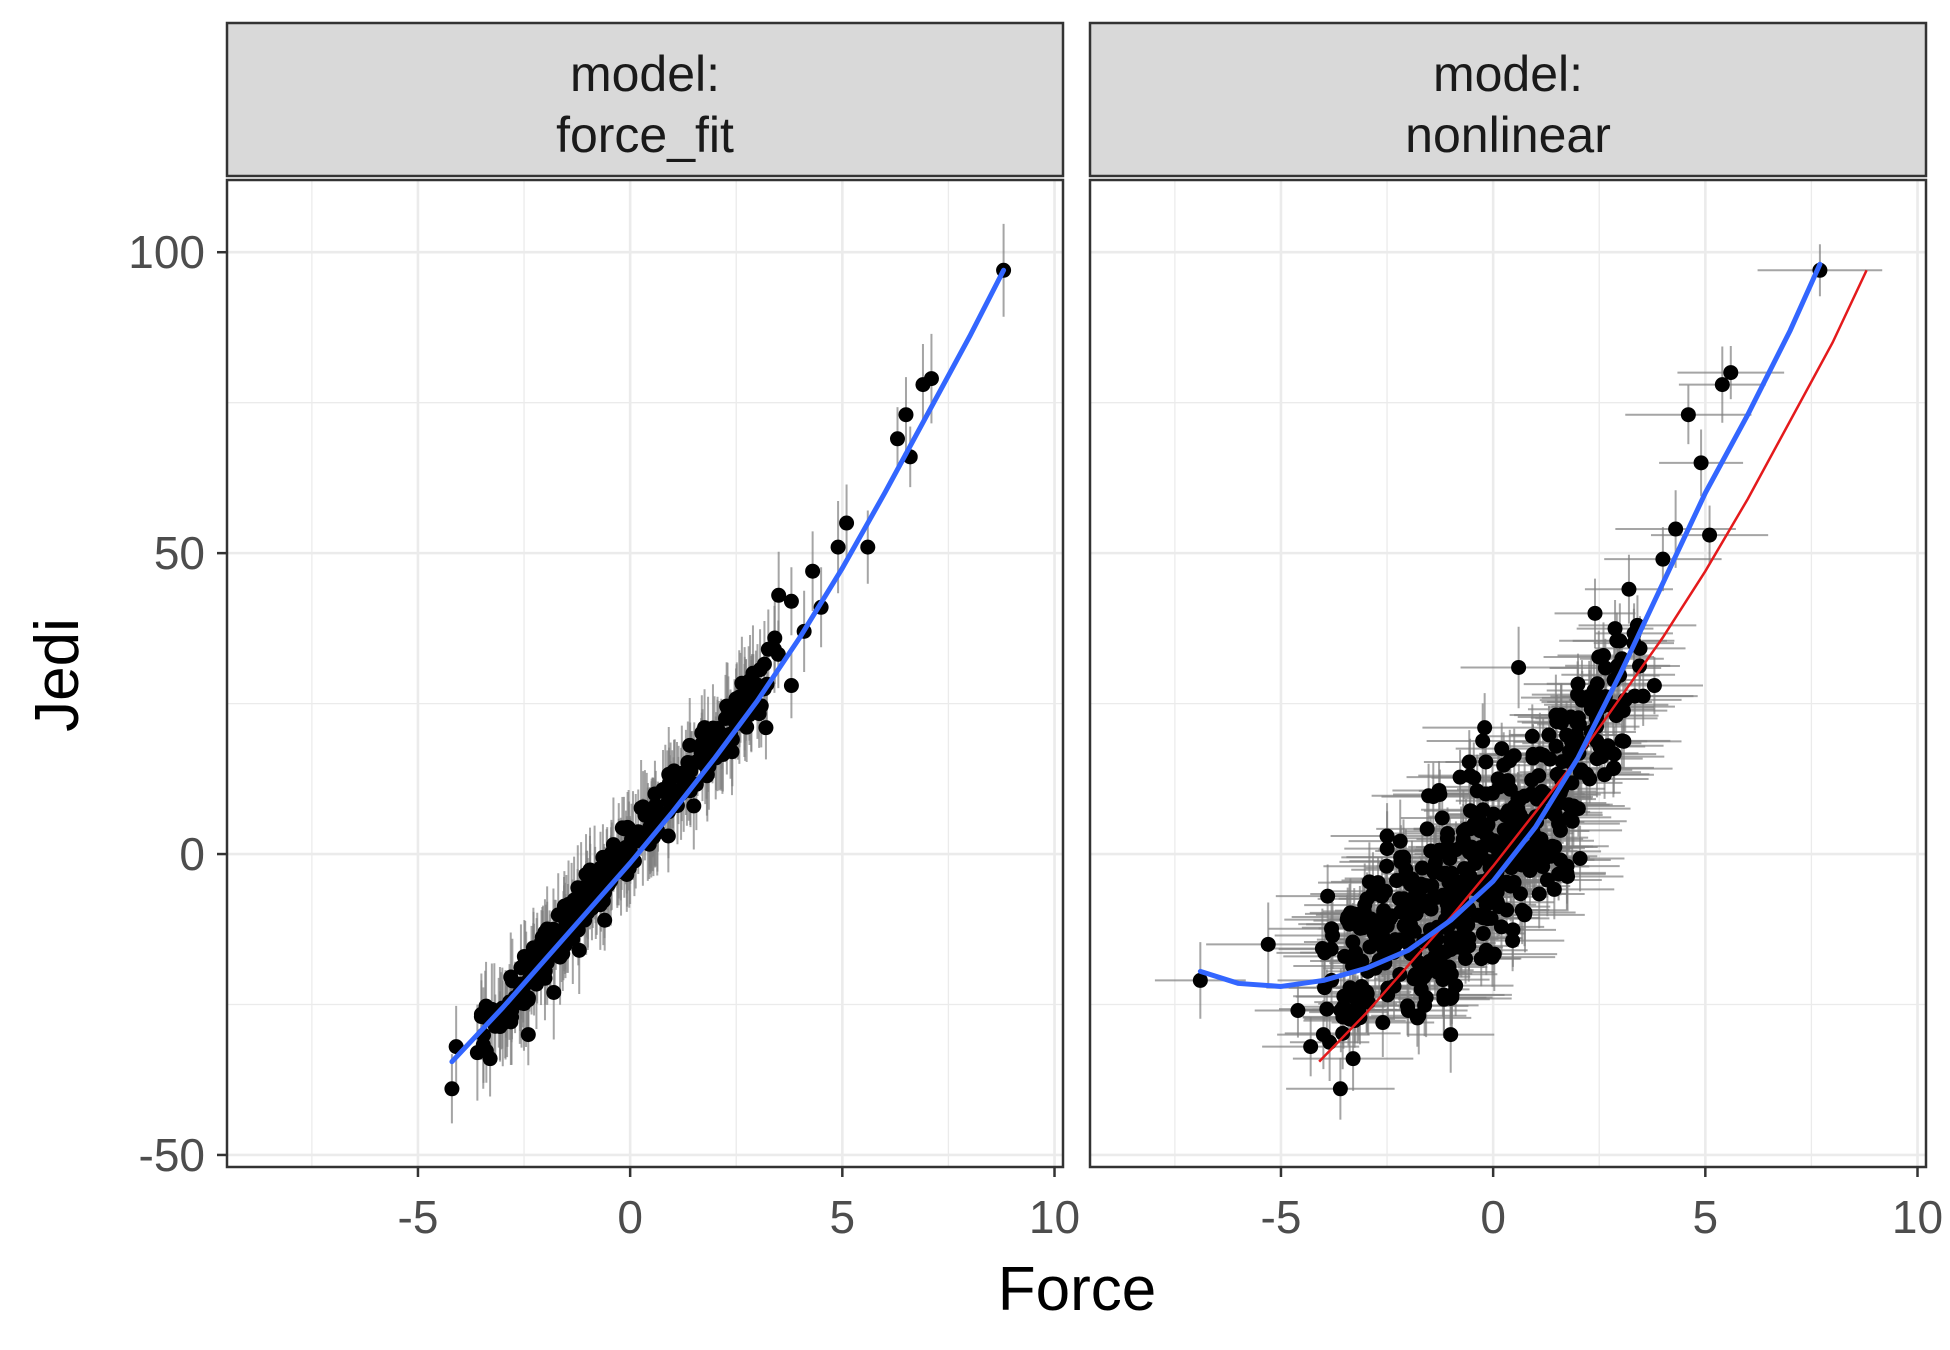 The image size is (1950, 1350). What do you see at coordinates (1281, 1217) in the screenshot?
I see `x-tick-label: -5` at bounding box center [1281, 1217].